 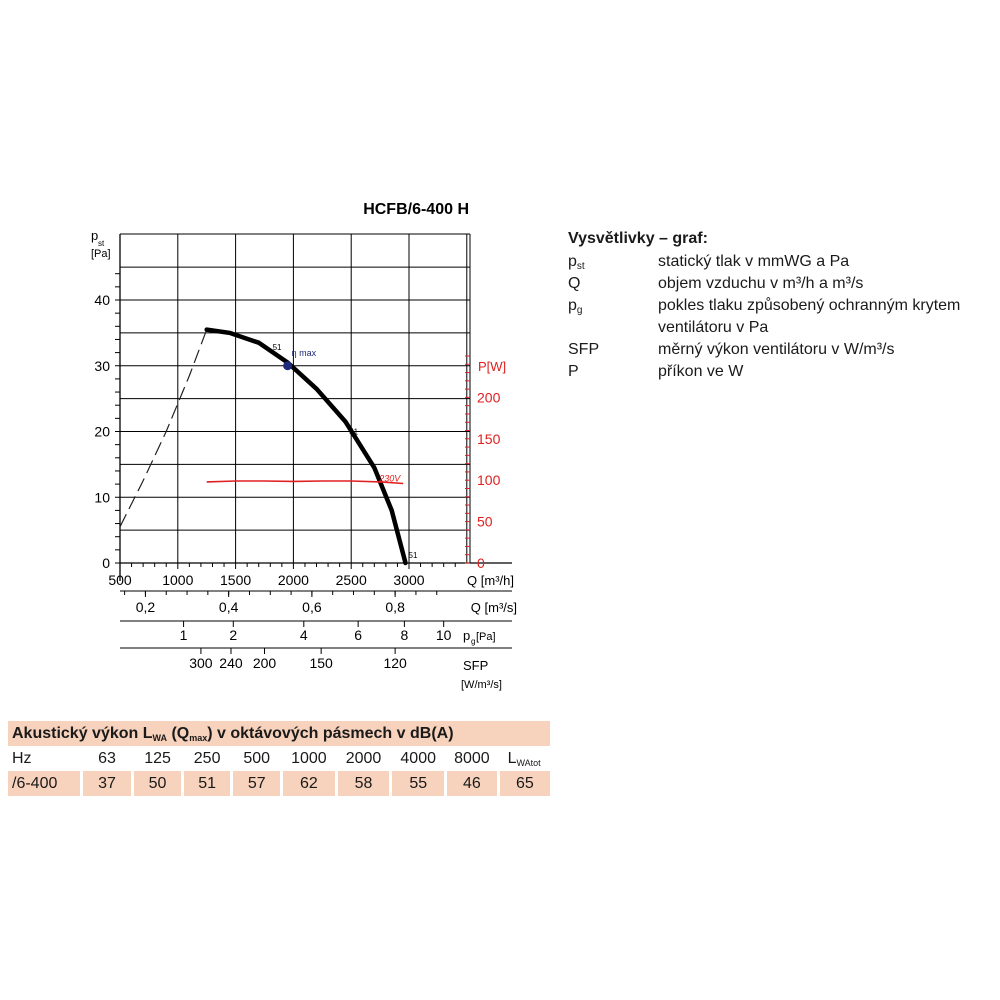 What do you see at coordinates (418, 758) in the screenshot?
I see `acoustic-band-4000: 4000` at bounding box center [418, 758].